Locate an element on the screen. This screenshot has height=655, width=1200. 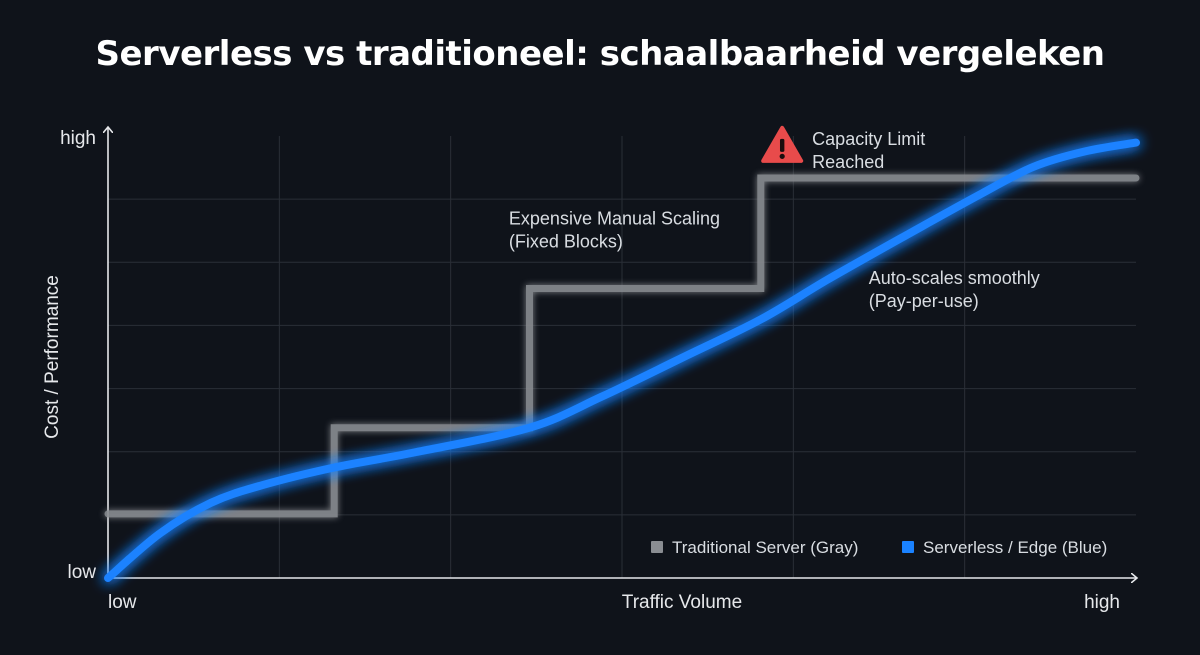
legend-label: Traditional Server (Gray) is located at coordinates (765, 547).